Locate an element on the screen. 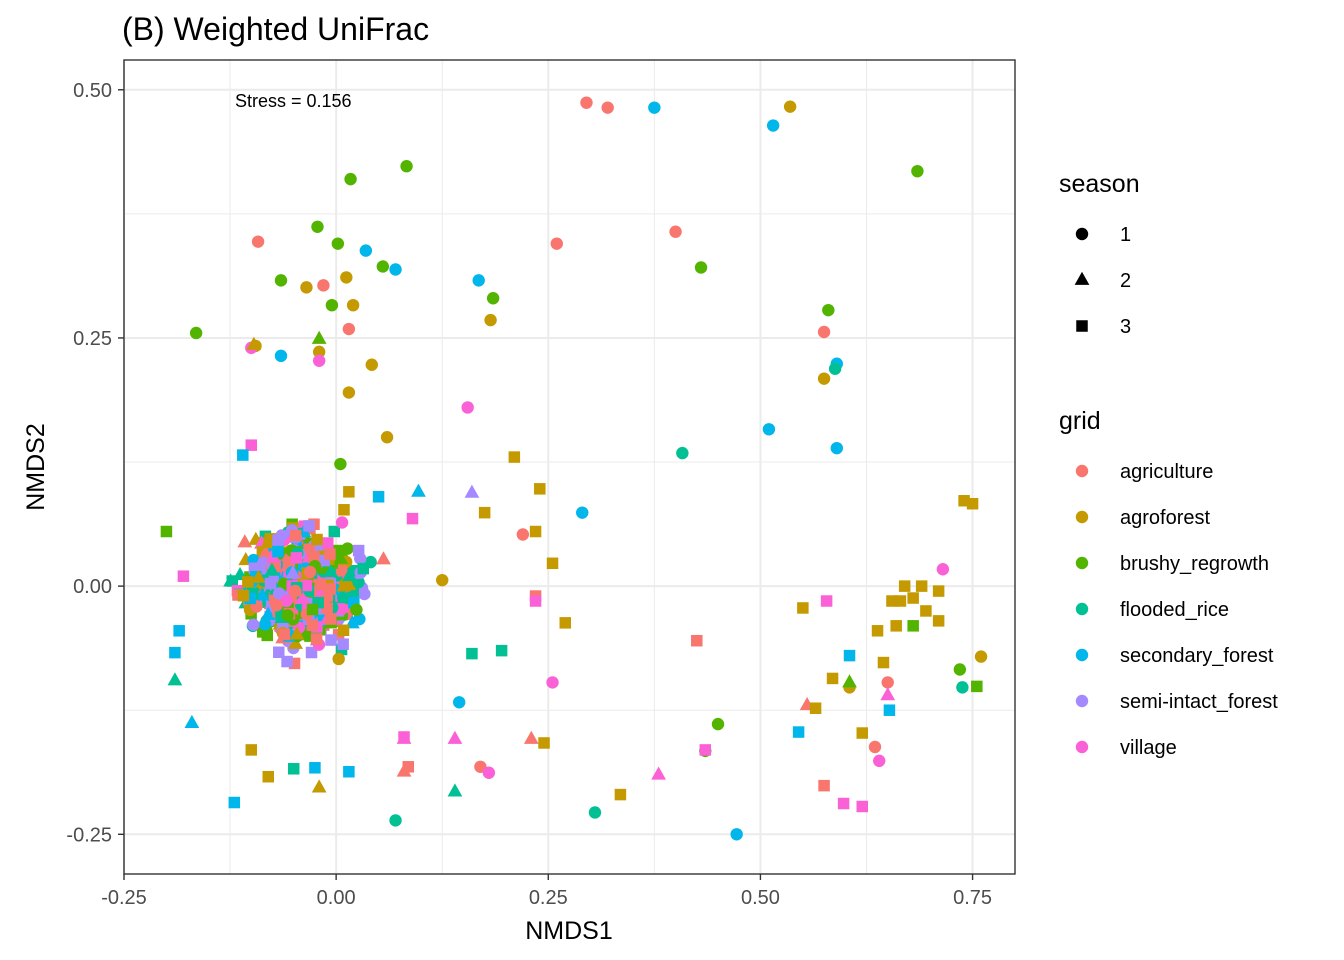 Image resolution: width=1344 pixels, height=960 pixels. grid-legend-label: secondary_forest is located at coordinates (1197, 656).